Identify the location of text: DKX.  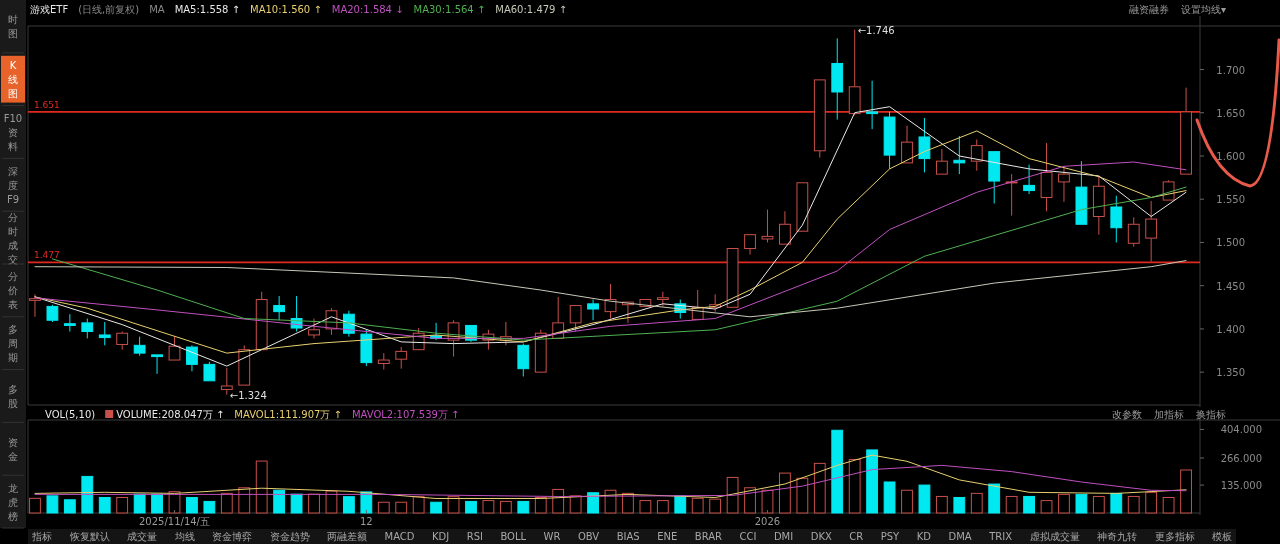
(821, 536).